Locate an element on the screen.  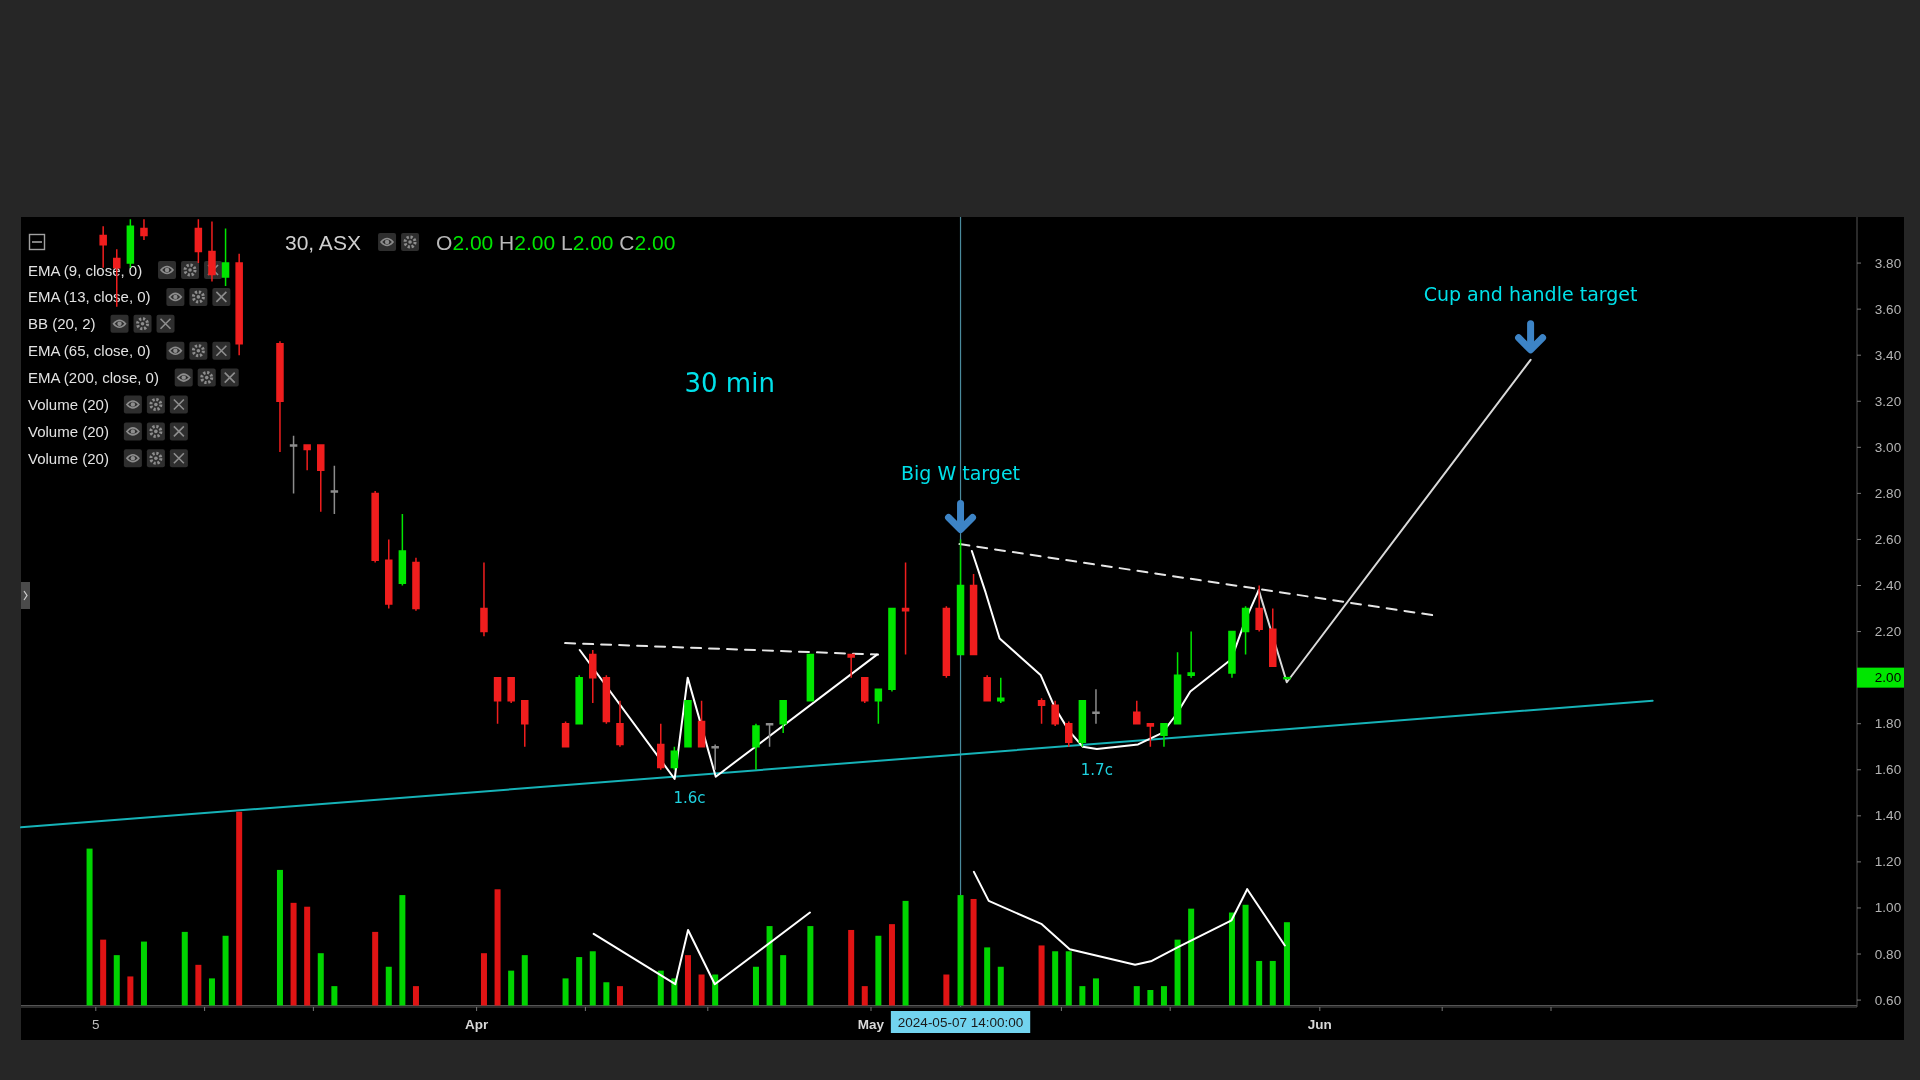
annotation: EMA (65, close, 0) is located at coordinates (89, 351).